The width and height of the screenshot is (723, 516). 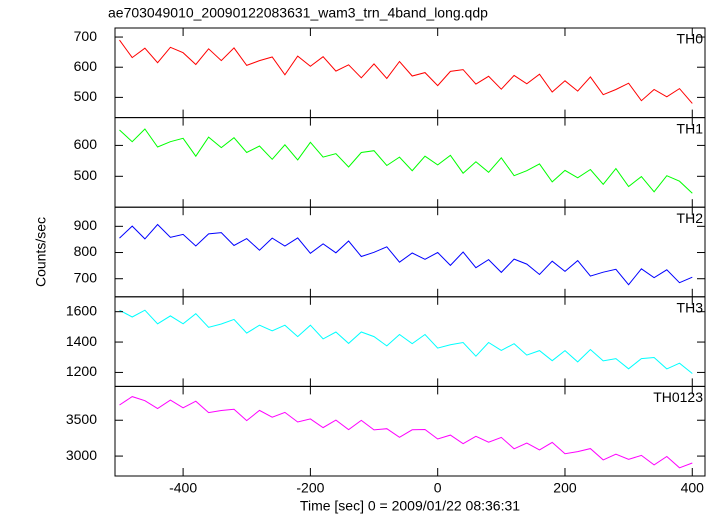 What do you see at coordinates (81, 455) in the screenshot?
I see `y-tick-label: 3000` at bounding box center [81, 455].